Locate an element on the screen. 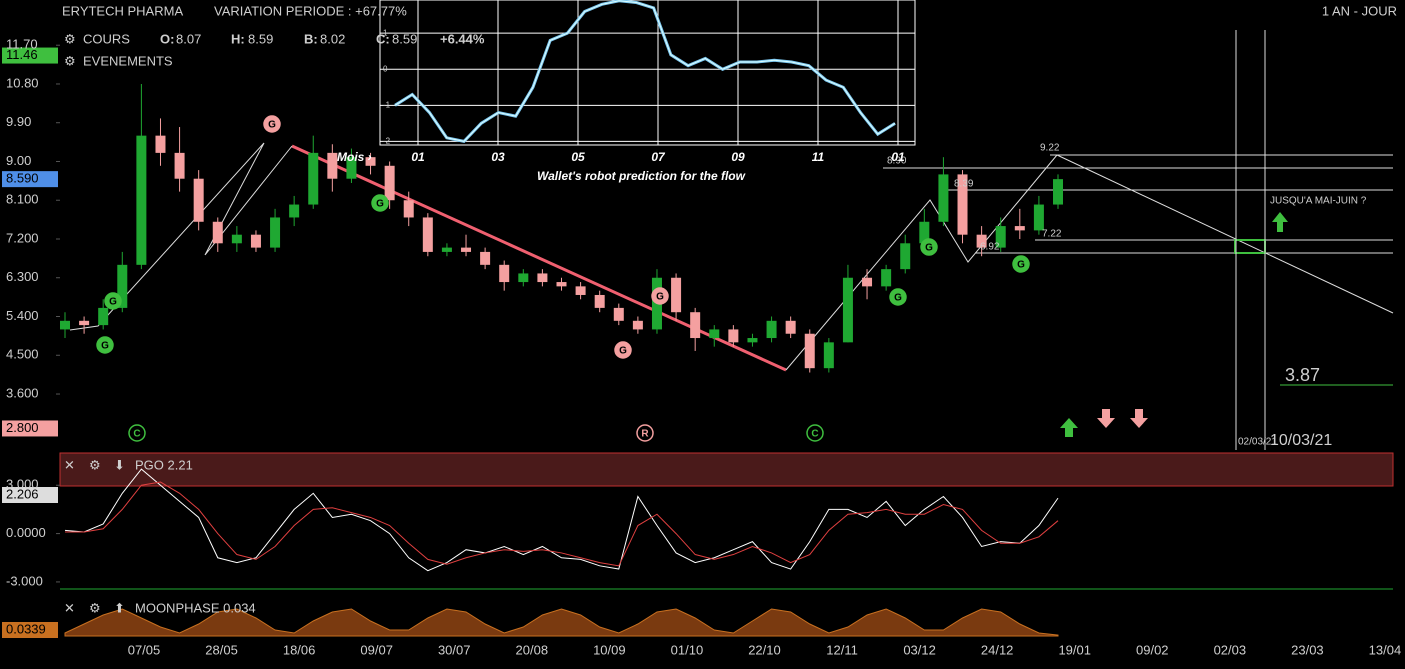 Image resolution: width=1405 pixels, height=669 pixels. x-tick-label: 09/02 is located at coordinates (1152, 649).